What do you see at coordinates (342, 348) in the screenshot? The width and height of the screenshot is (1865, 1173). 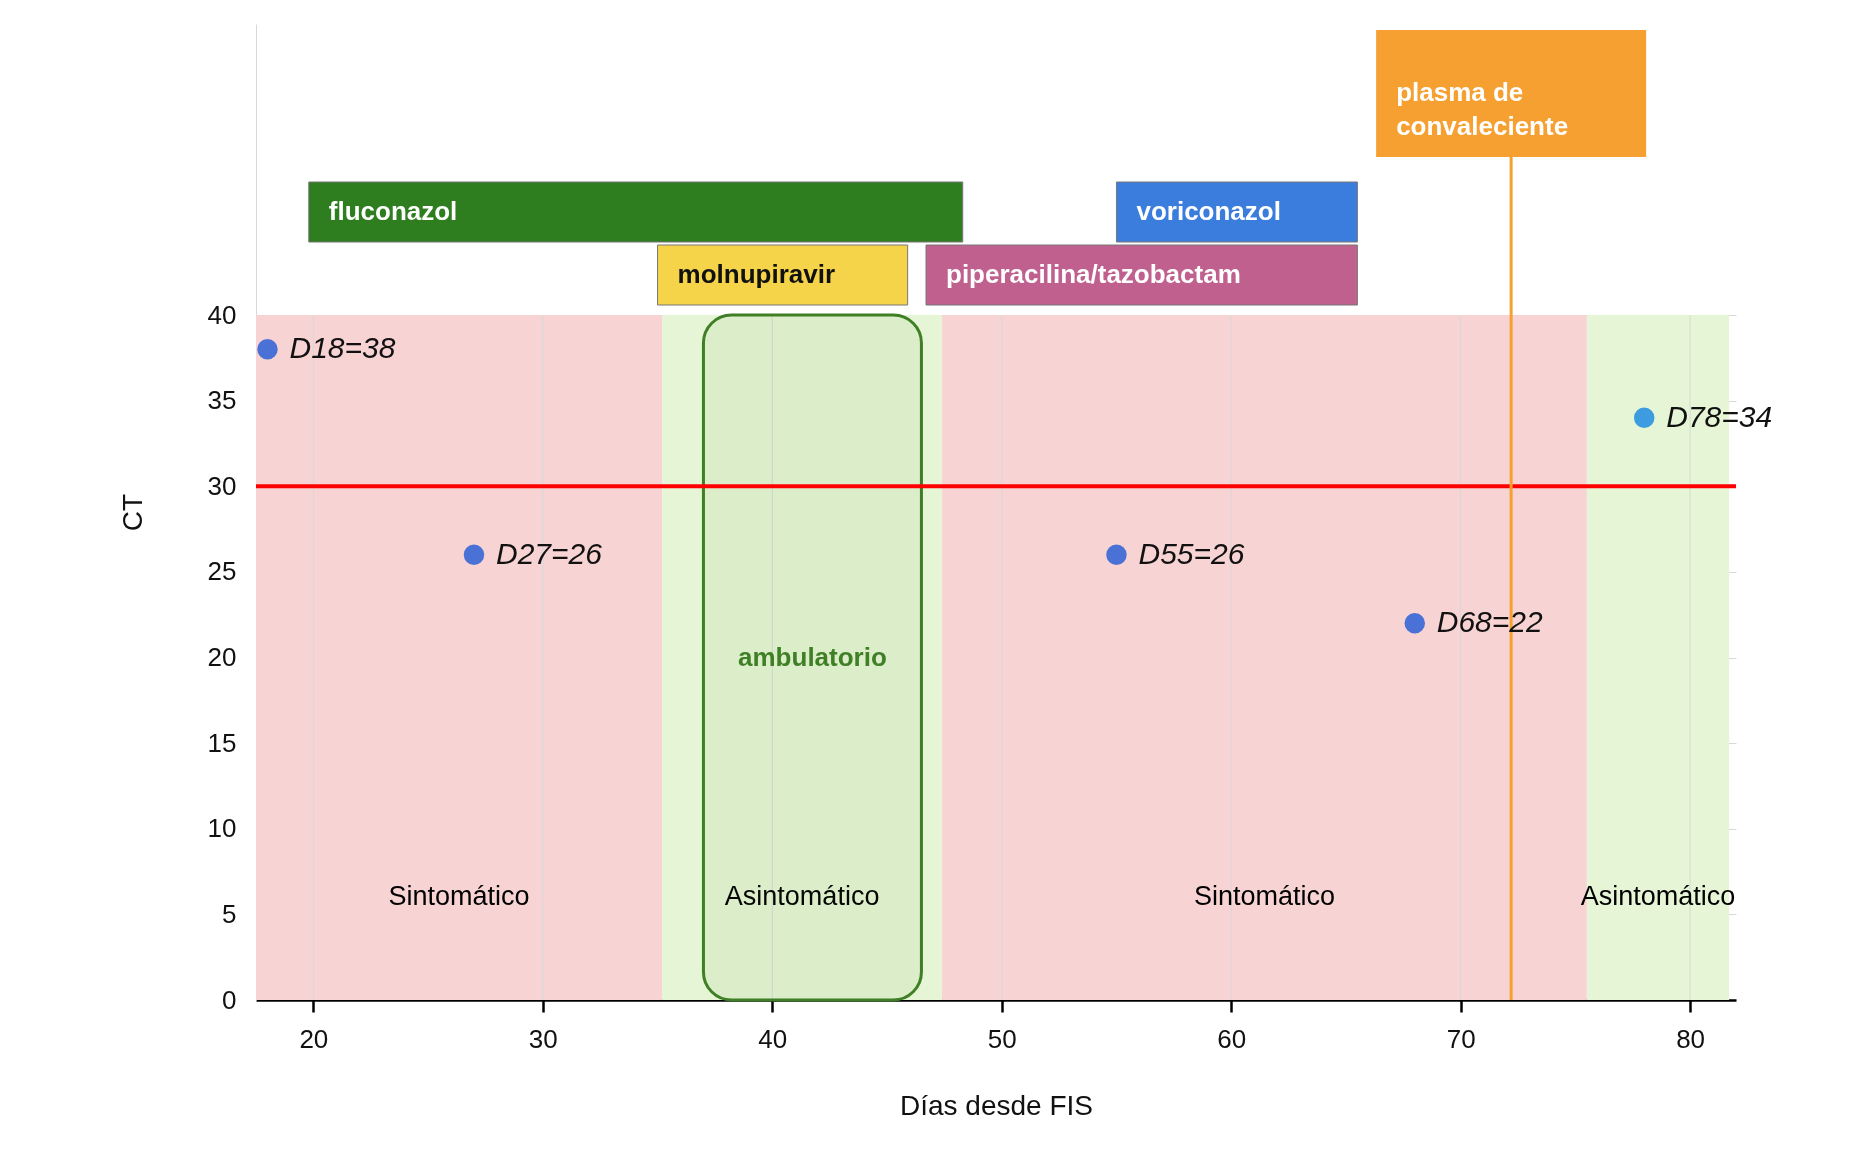 I see `data-label: D18=38` at bounding box center [342, 348].